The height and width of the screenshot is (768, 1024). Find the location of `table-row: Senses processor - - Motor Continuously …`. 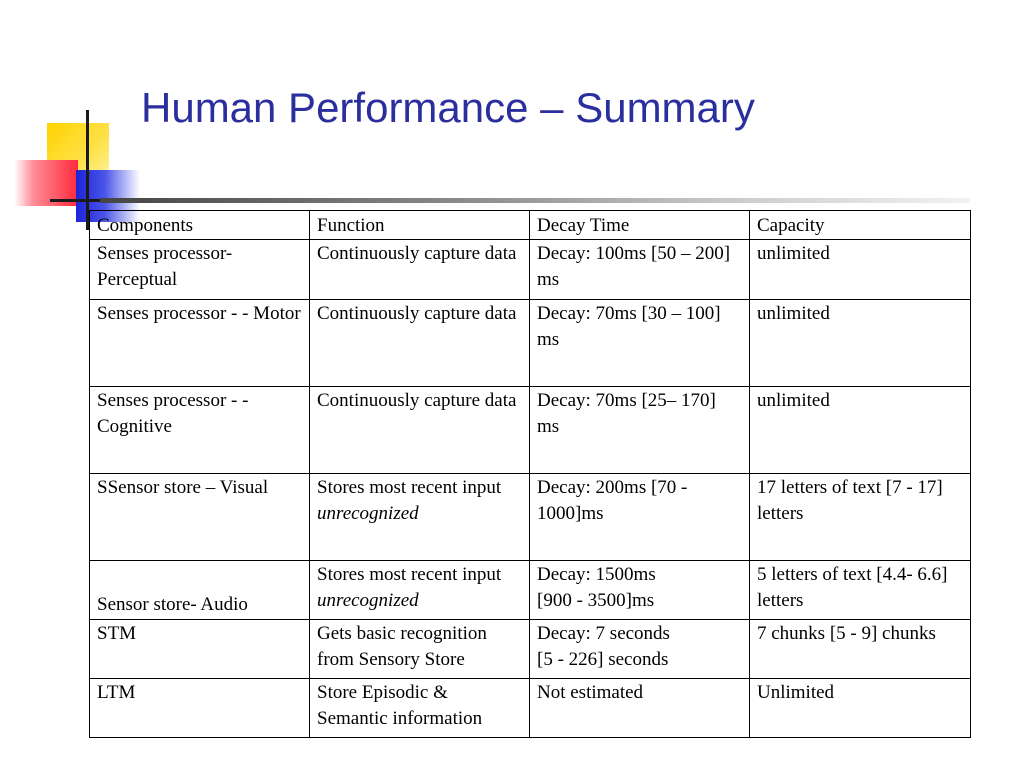

table-row: Senses processor - - Motor Continuously … is located at coordinates (530, 343).